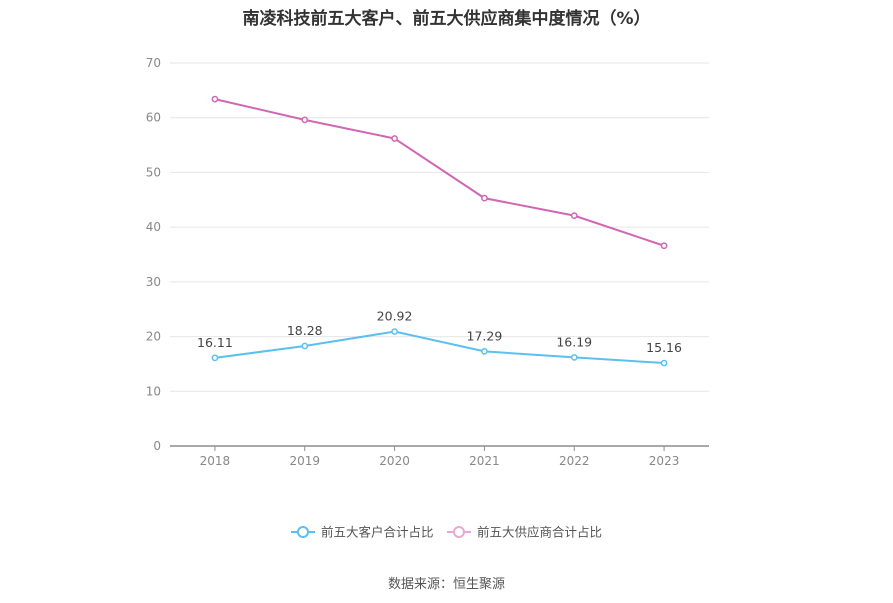  What do you see at coordinates (664, 347) in the screenshot?
I see `data-label: 15.16` at bounding box center [664, 347].